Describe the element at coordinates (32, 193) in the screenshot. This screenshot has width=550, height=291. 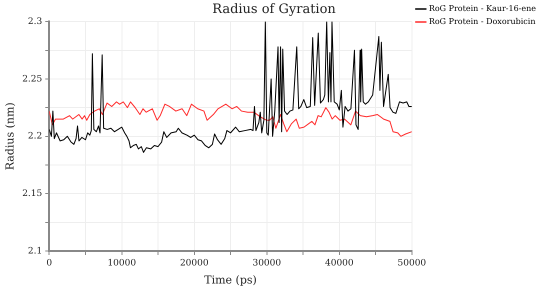
I see `y-tick-label: 2.15` at that location.